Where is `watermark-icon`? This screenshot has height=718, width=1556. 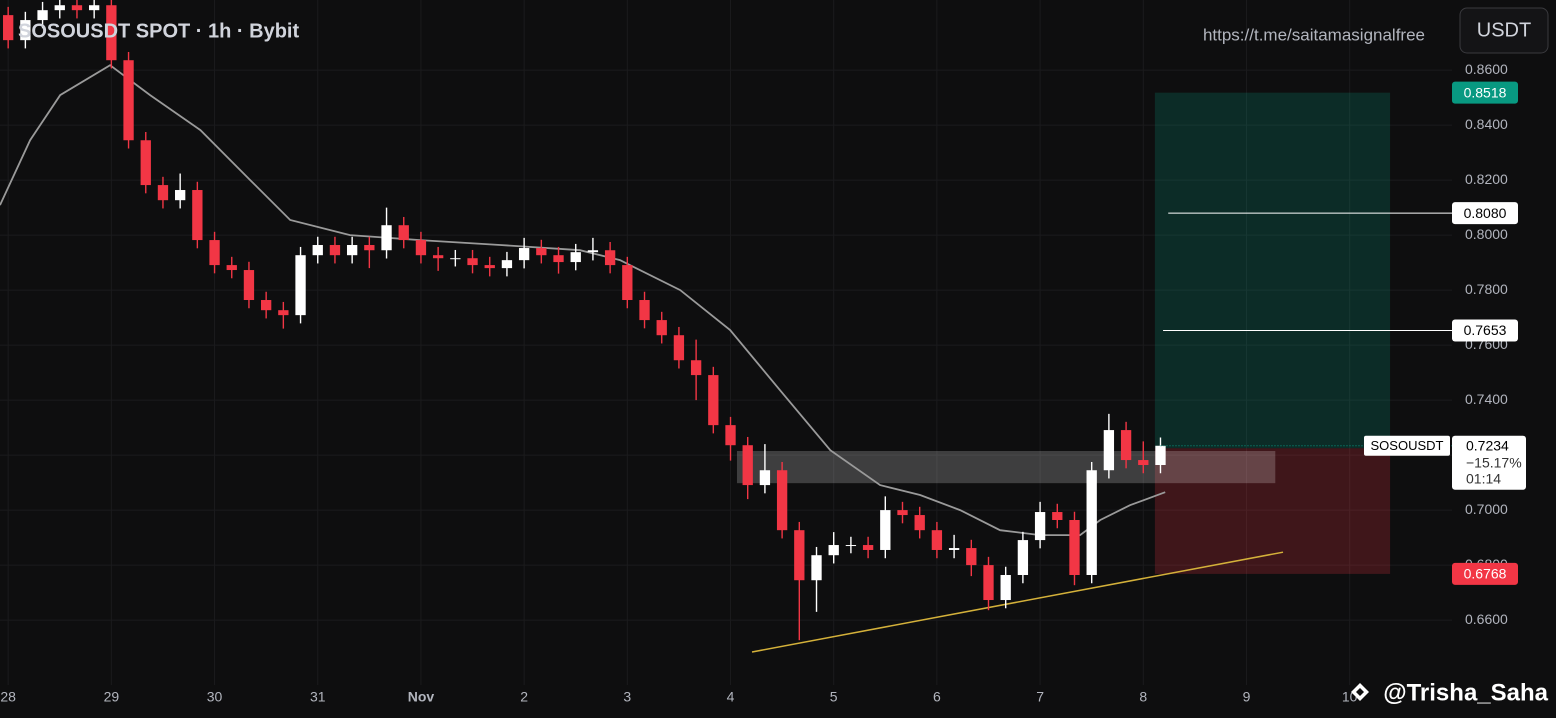 watermark-icon is located at coordinates (1360, 692).